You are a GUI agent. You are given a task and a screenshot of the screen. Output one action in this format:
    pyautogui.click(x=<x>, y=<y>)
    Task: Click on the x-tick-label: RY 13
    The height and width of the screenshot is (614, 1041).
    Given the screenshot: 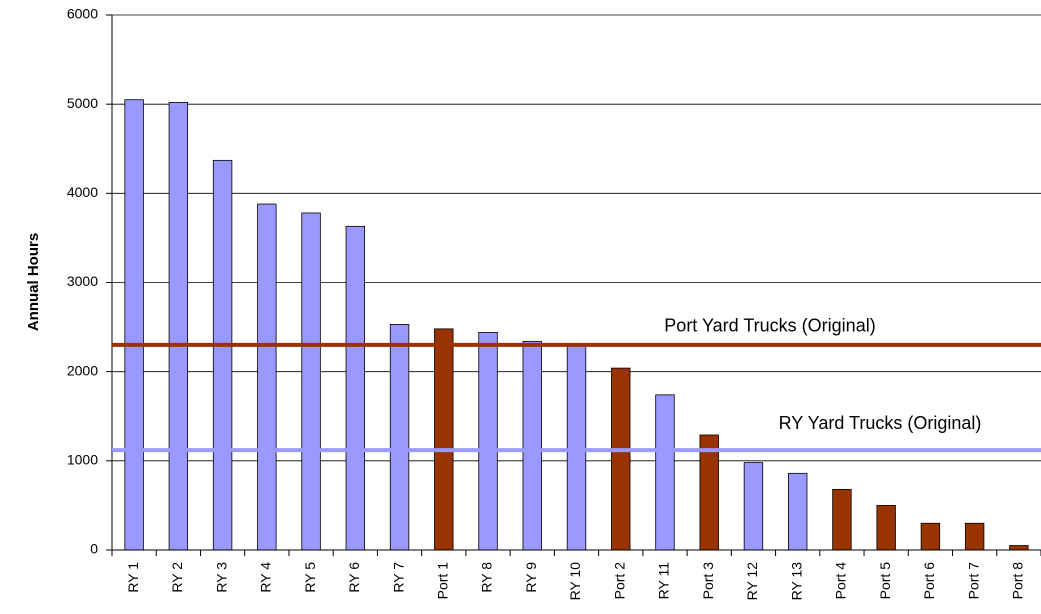 What is the action you would take?
    pyautogui.click(x=796, y=581)
    